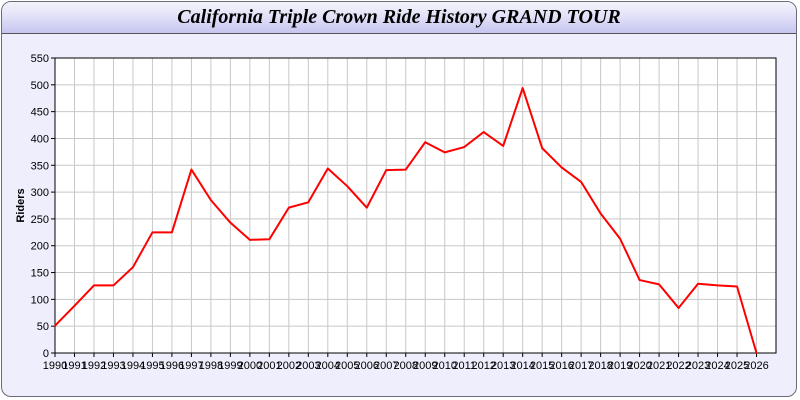 This screenshot has height=400, width=800. I want to click on x-tick-label: 1993, so click(113, 366).